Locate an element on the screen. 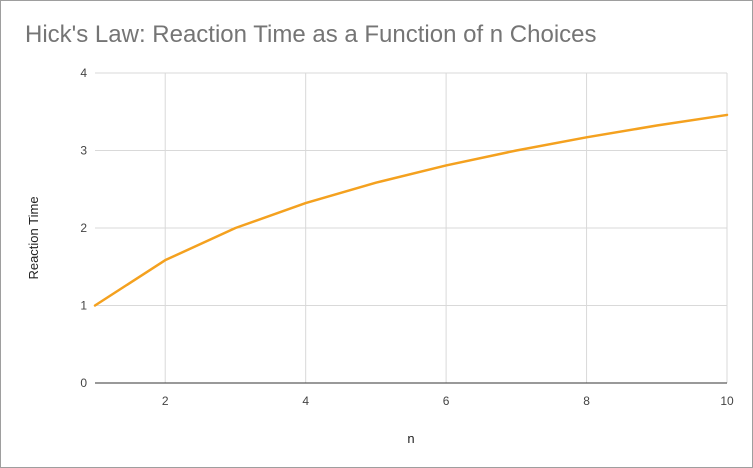 The width and height of the screenshot is (753, 468). x-tick-labels: 2 4 6 8 10 is located at coordinates (448, 401).